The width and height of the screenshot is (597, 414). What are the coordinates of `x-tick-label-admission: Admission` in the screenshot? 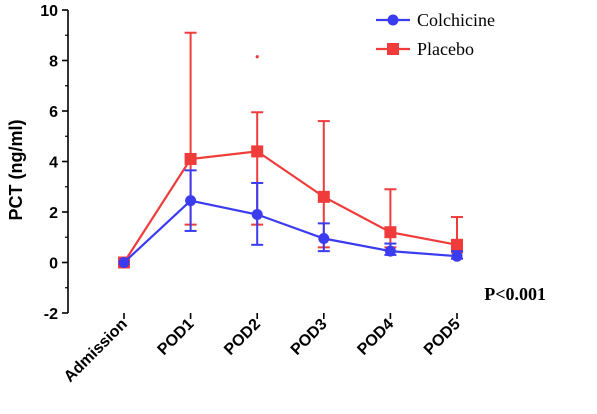 It's located at (96, 351).